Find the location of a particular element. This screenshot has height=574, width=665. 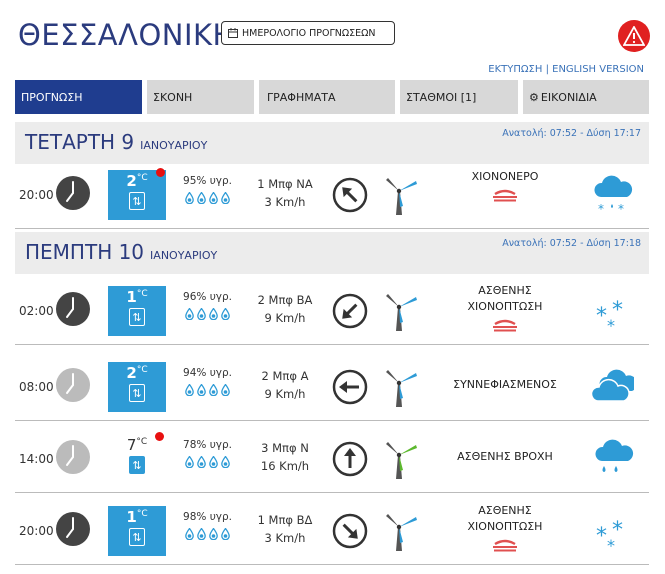

arrow-southwest-icon is located at coordinates (350, 311).